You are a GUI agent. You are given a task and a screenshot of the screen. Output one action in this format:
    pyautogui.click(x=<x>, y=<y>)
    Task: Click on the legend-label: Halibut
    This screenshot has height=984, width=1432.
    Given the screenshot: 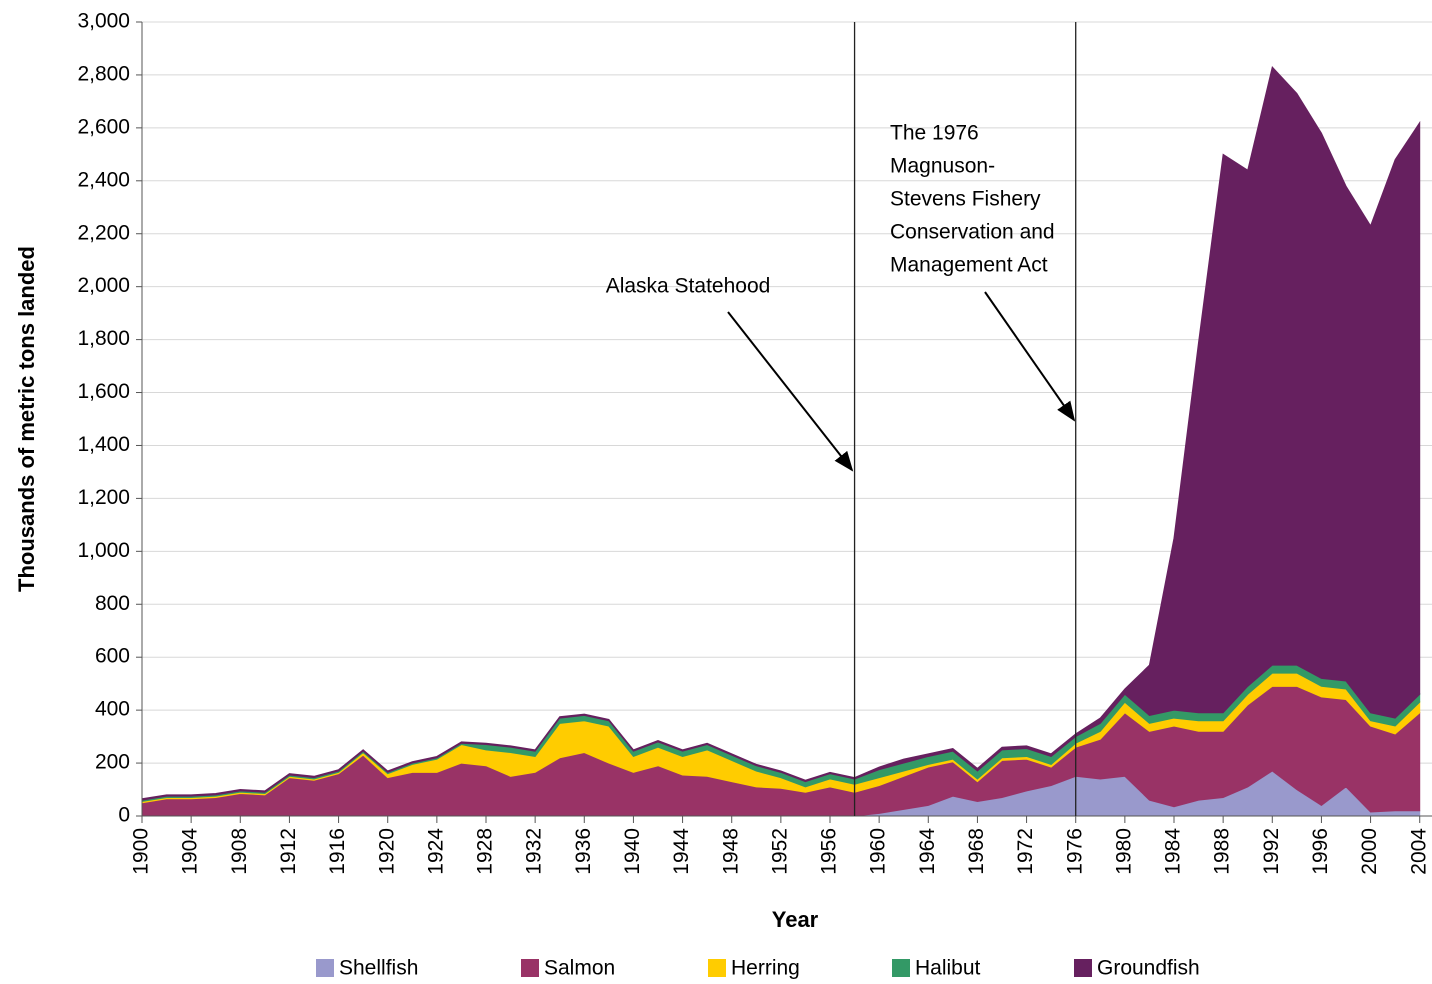 What is the action you would take?
    pyautogui.click(x=948, y=968)
    